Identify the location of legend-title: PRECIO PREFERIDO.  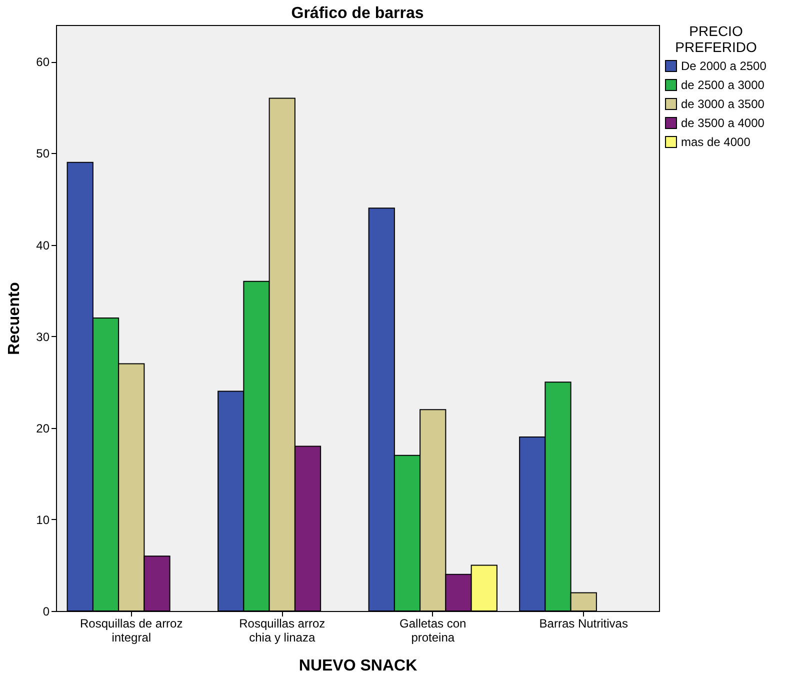
(716, 39).